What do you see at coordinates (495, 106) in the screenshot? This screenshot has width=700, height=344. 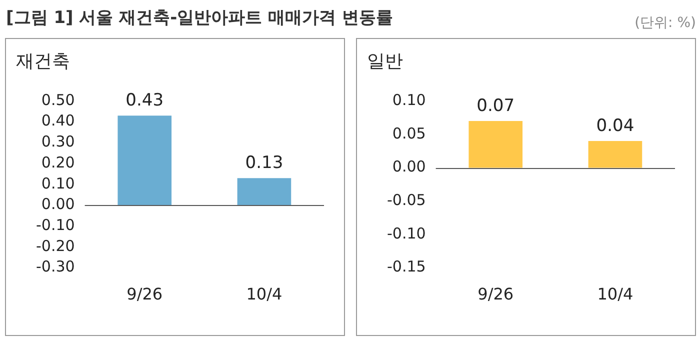 I see `data-label: 0.07` at bounding box center [495, 106].